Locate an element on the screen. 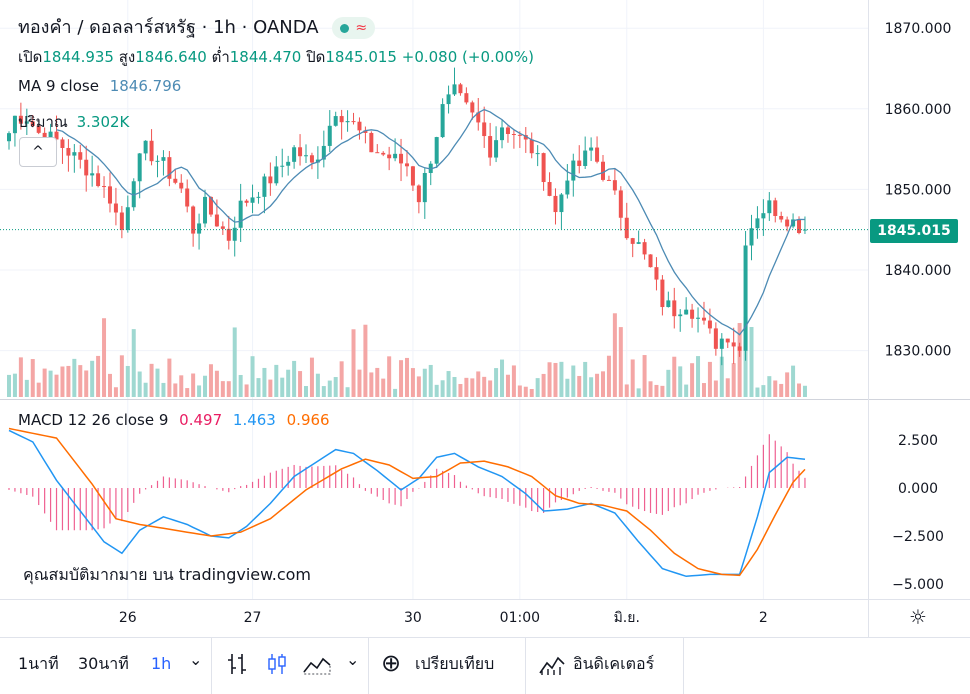  chart-type-chevron-down-icon: ⌄ is located at coordinates (353, 659).